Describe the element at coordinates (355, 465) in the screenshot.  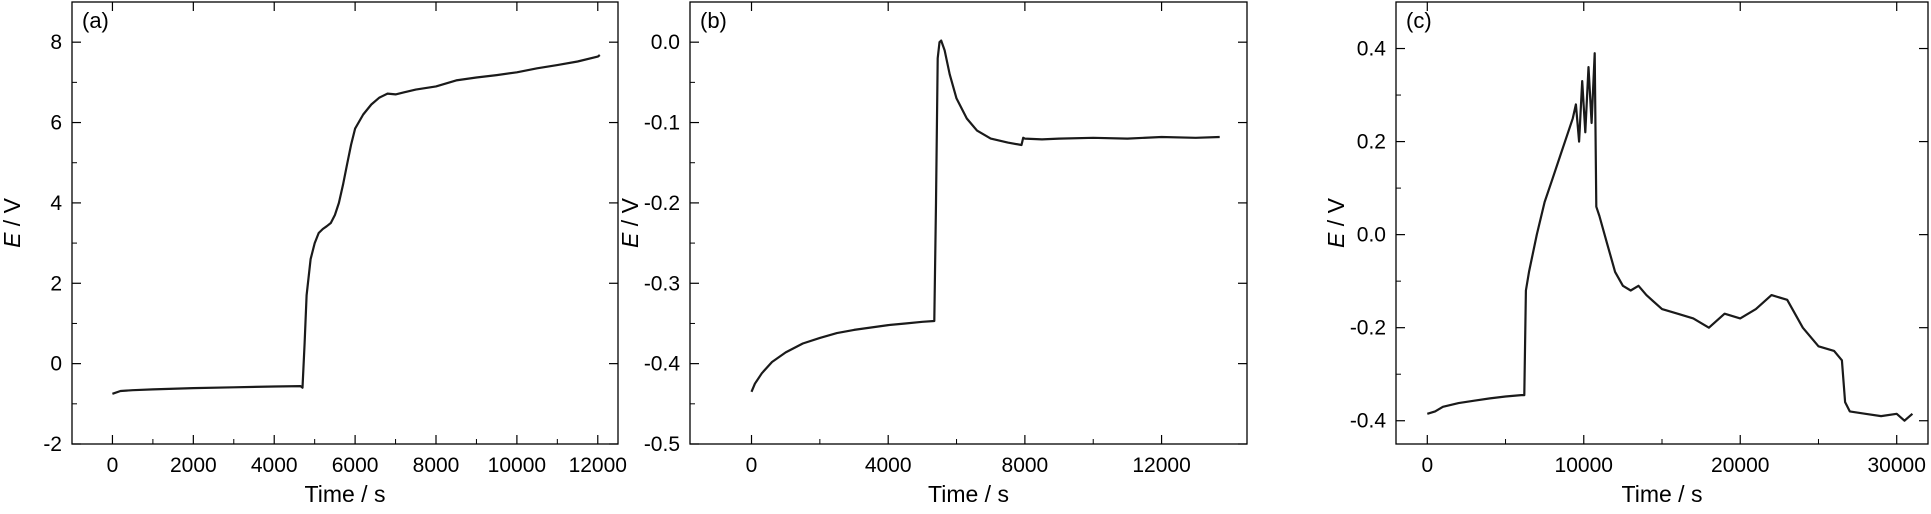
I see `x-tick-label: 6000` at that location.